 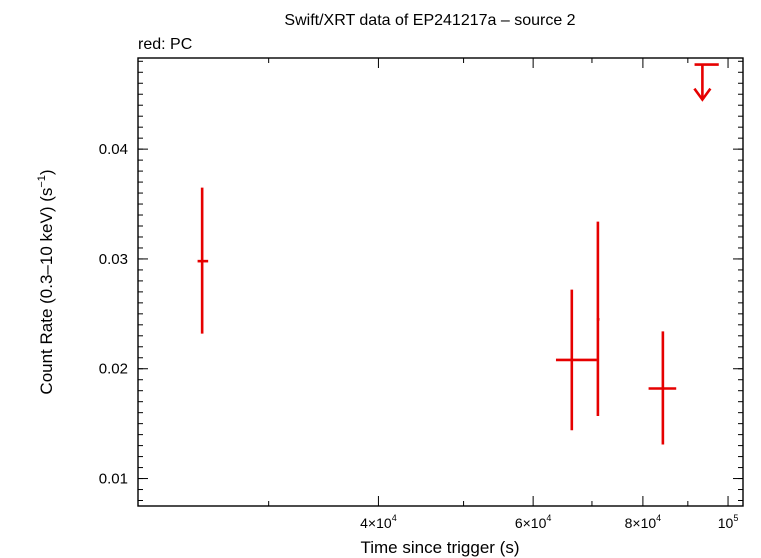 I want to click on x-tick-label: 4×10⁴, so click(x=378, y=522).